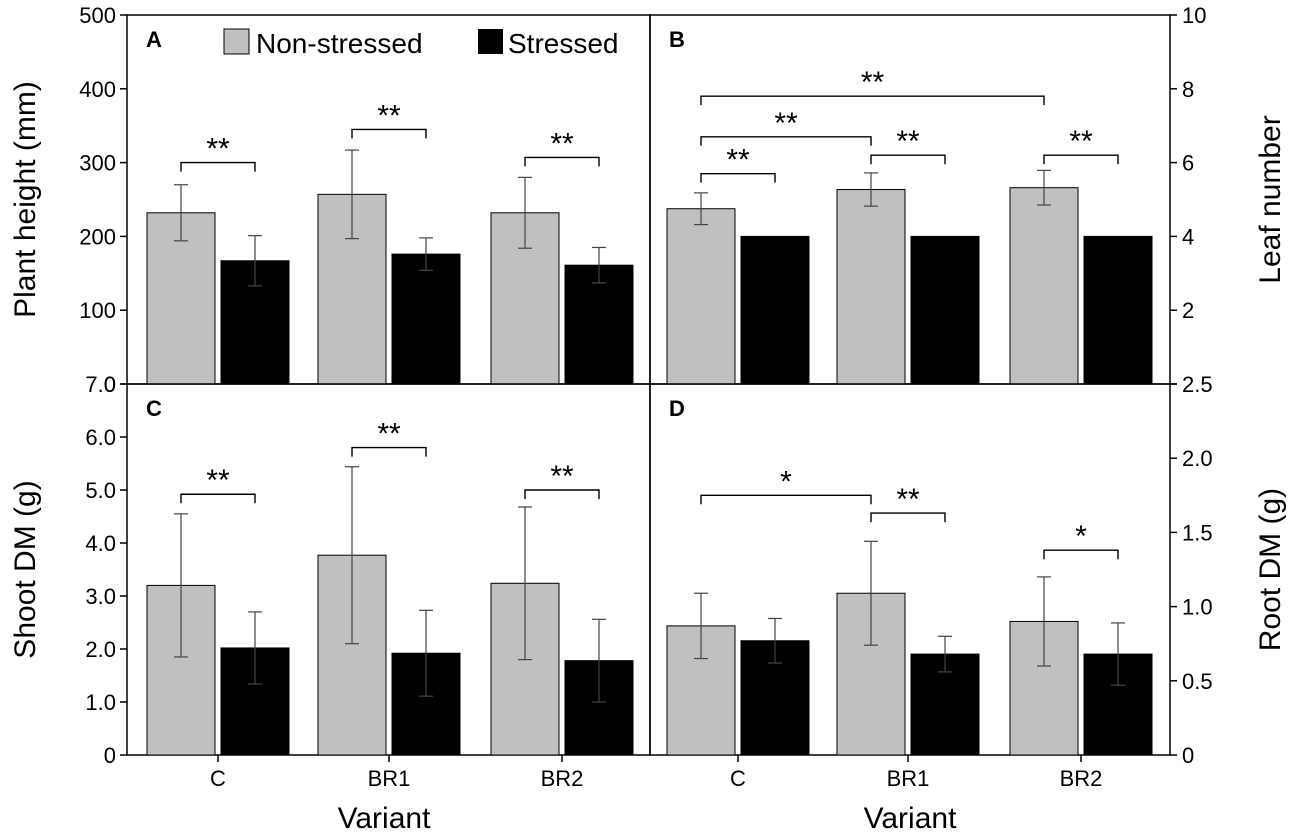 Image resolution: width=1299 pixels, height=835 pixels. Describe the element at coordinates (97, 236) in the screenshot. I see `y-tick-label: 200` at that location.